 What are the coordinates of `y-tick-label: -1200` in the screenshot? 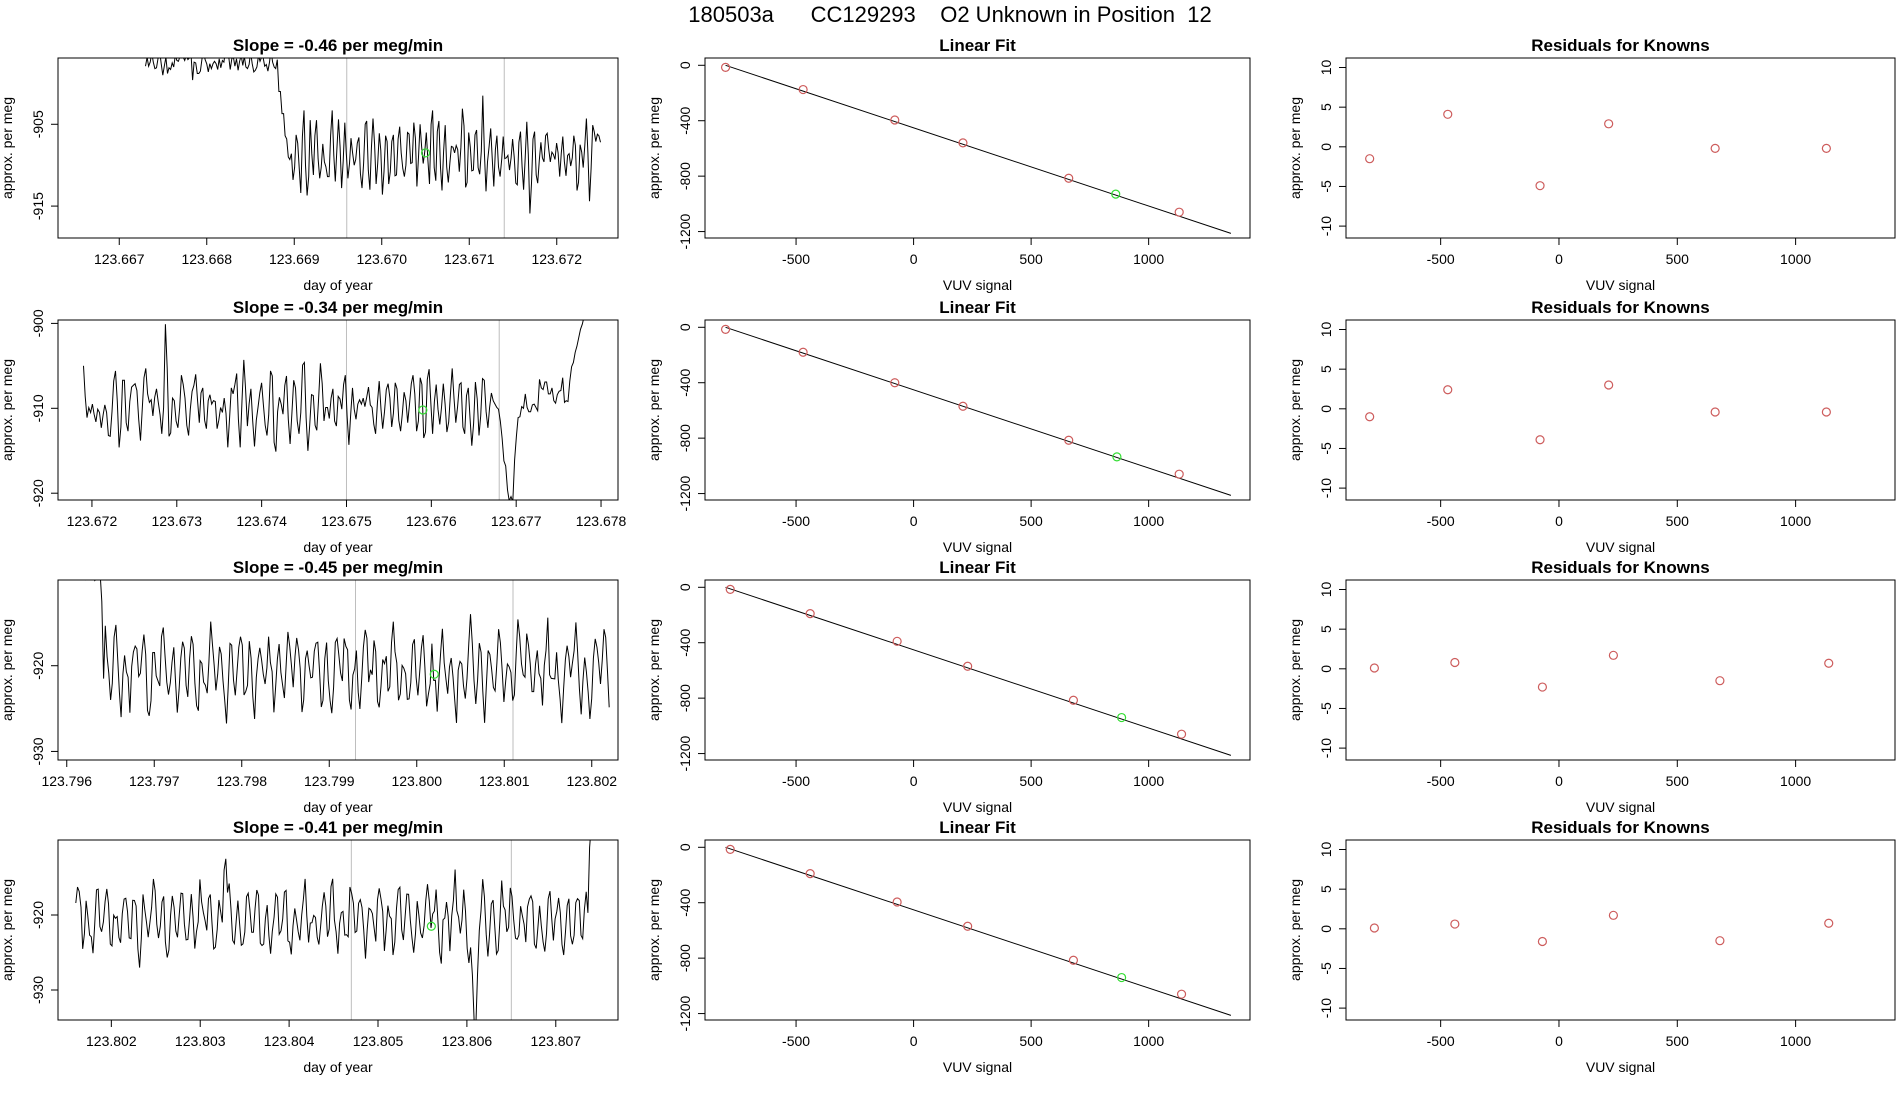 It's located at (685, 493).